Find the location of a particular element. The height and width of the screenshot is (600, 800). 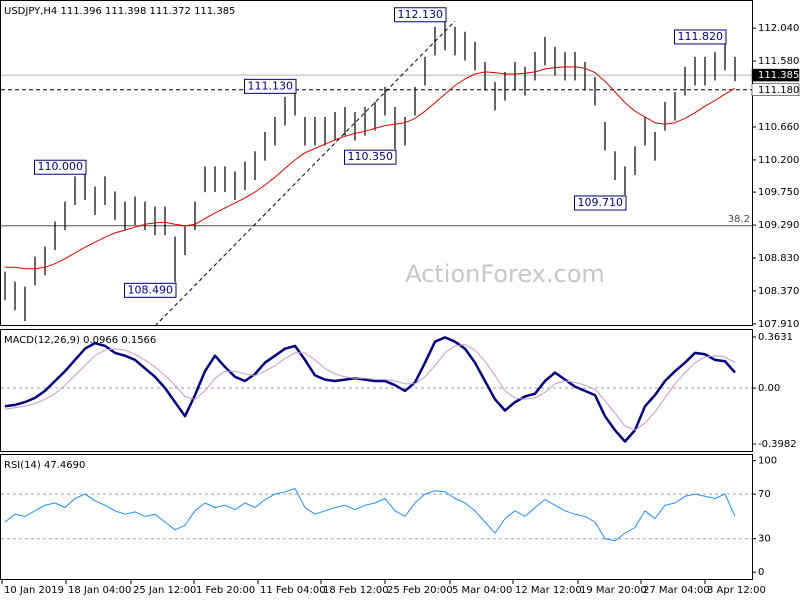

annotation-label: 109.710 is located at coordinates (601, 202).